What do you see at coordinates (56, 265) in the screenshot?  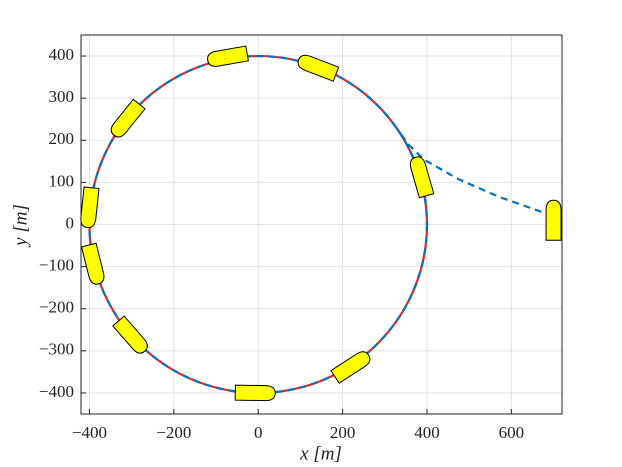 I see `y-tick-label: −100` at bounding box center [56, 265].